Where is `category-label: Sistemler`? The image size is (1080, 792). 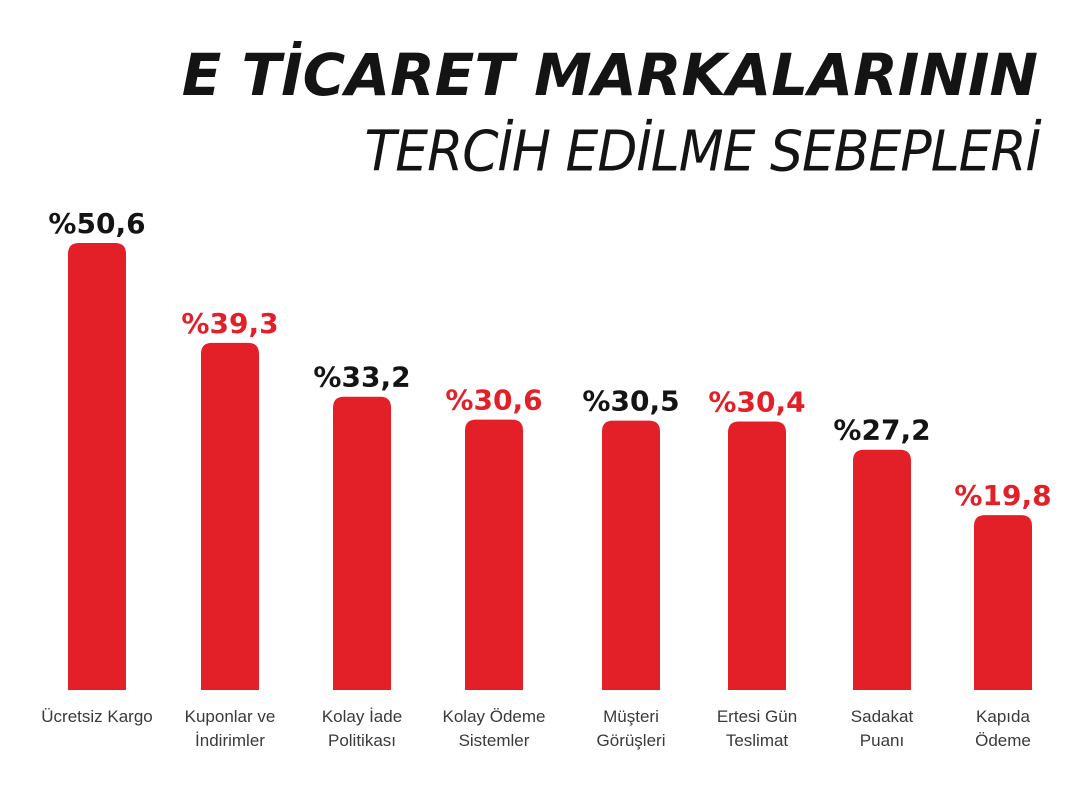 category-label: Sistemler is located at coordinates (494, 740).